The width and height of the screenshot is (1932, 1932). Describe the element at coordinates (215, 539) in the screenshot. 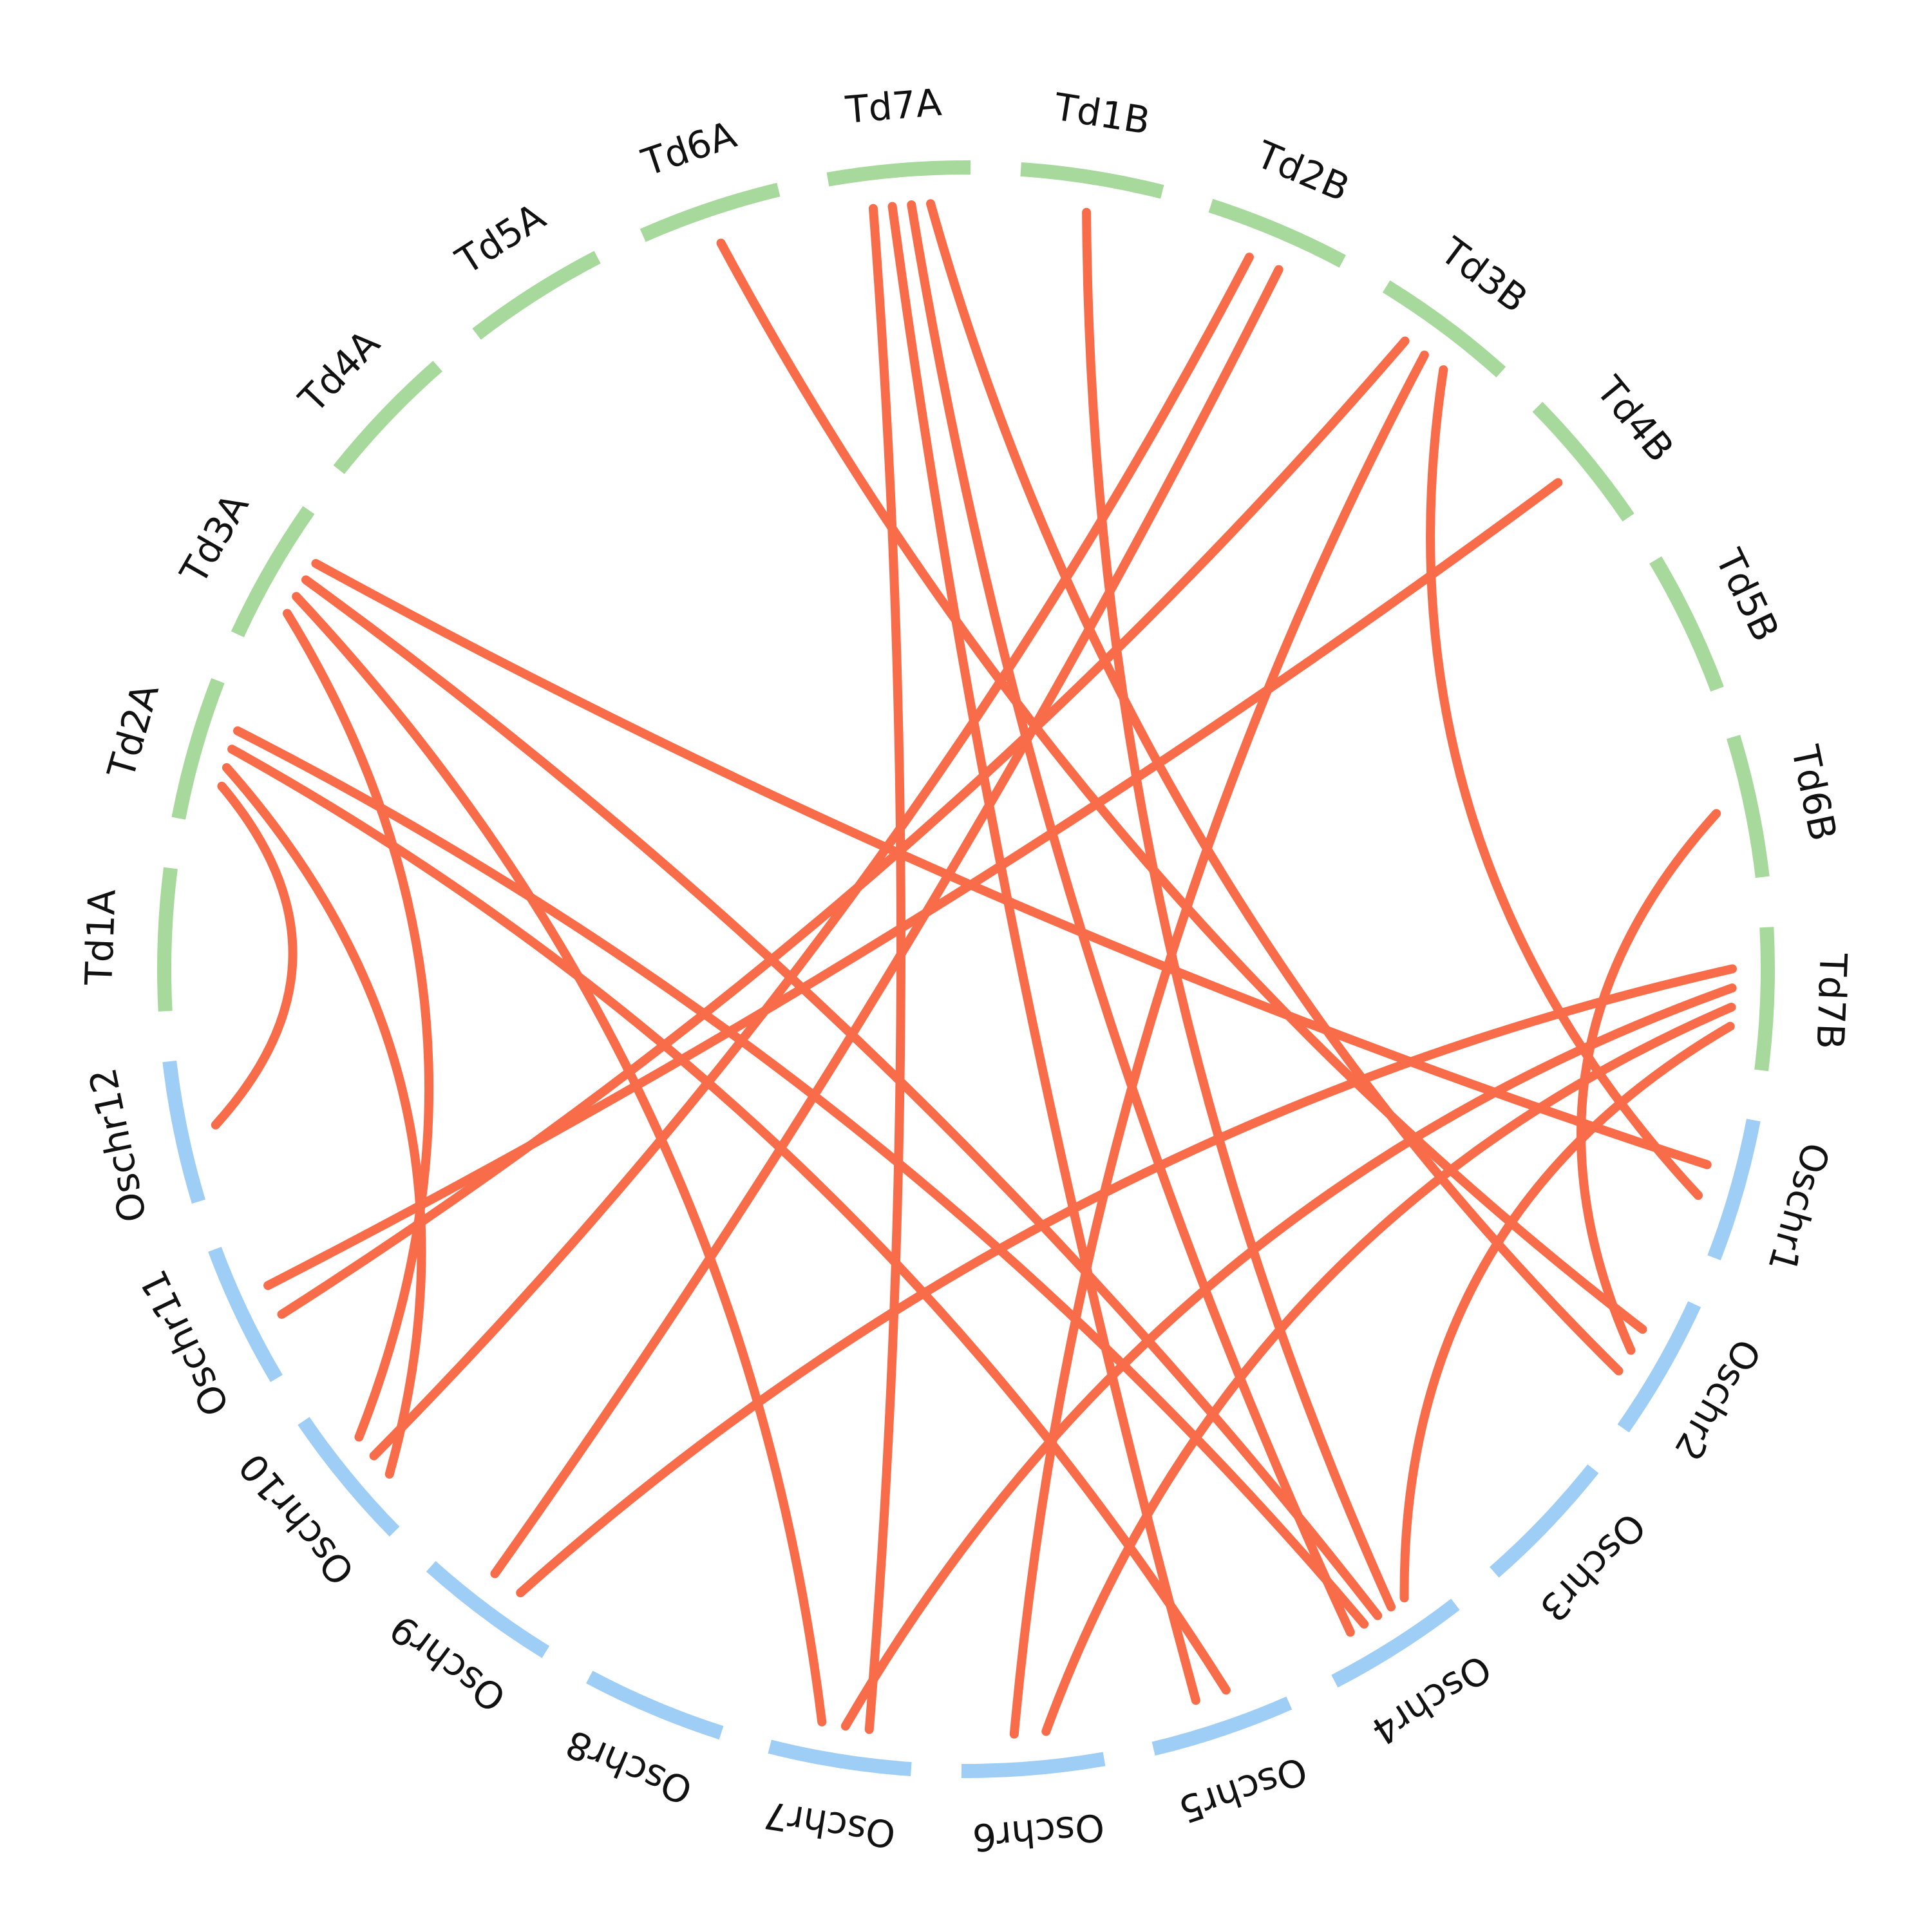

I see `segment-label-td3a: Td3A` at that location.